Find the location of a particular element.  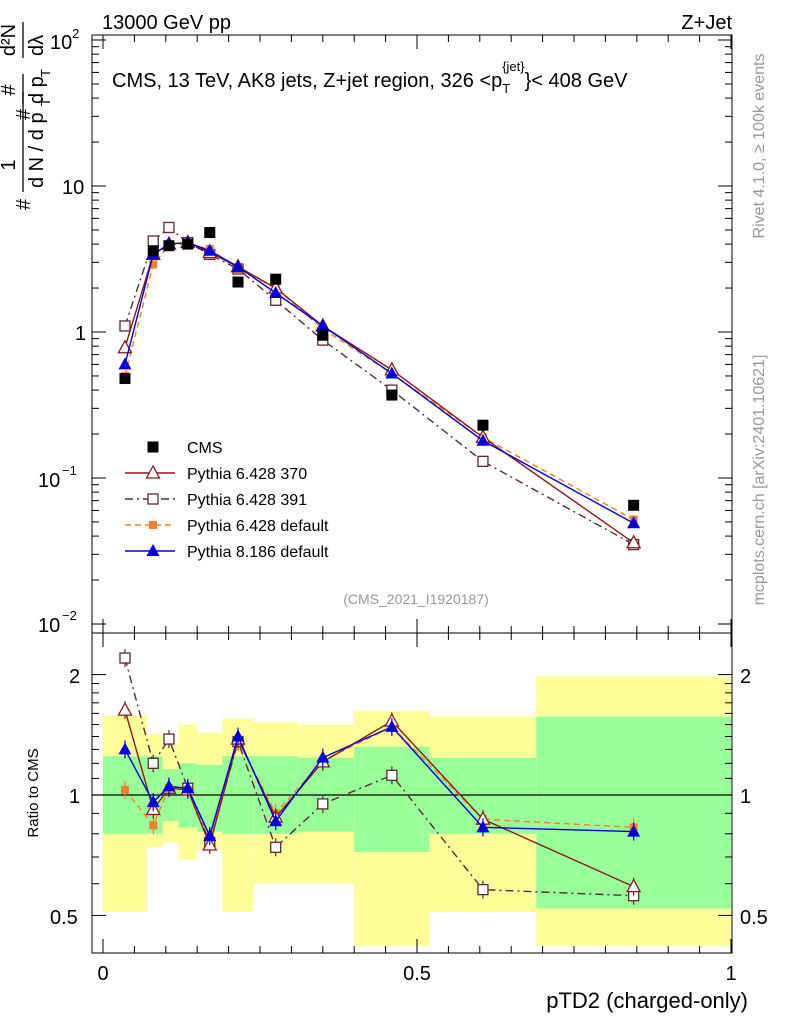

x-tick-0.5: 0.5 is located at coordinates (417, 974).